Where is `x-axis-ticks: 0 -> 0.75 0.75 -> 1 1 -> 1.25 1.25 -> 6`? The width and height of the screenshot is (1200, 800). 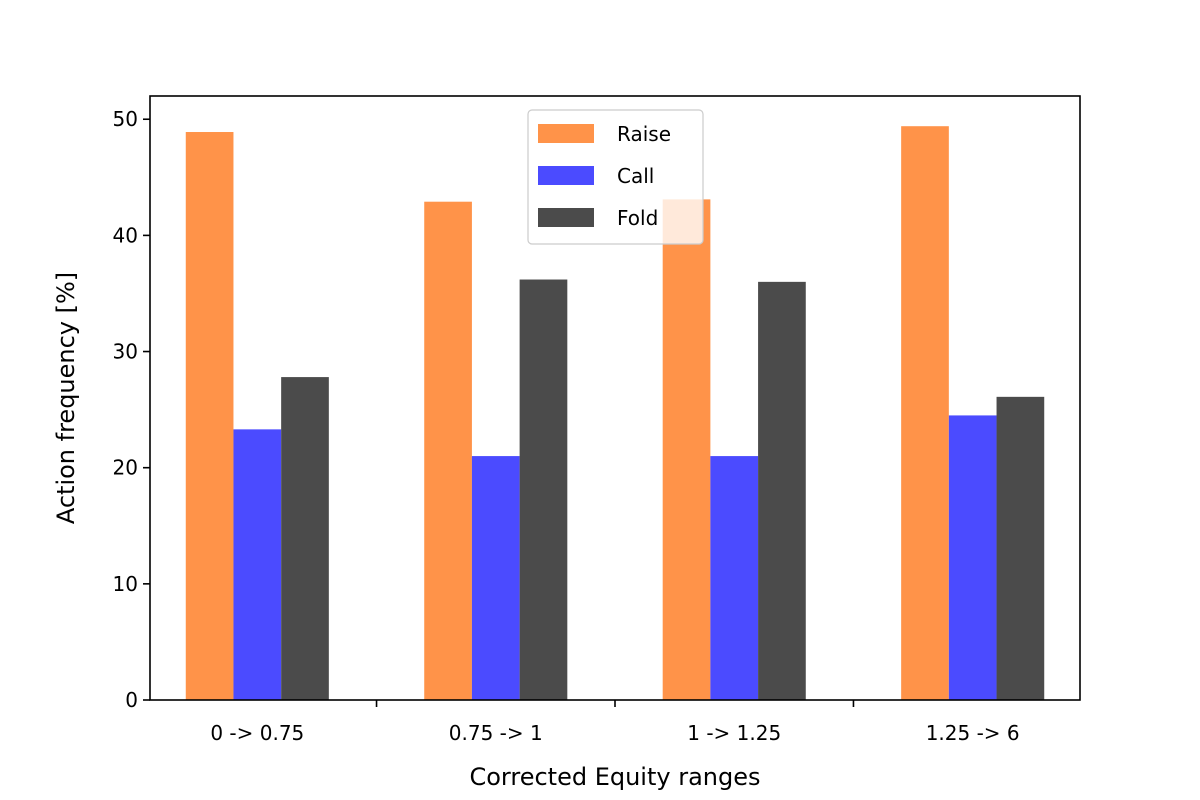
x-axis-ticks: 0 -> 0.75 0.75 -> 1 1 -> 1.25 1.25 -> 6 is located at coordinates (615, 722).